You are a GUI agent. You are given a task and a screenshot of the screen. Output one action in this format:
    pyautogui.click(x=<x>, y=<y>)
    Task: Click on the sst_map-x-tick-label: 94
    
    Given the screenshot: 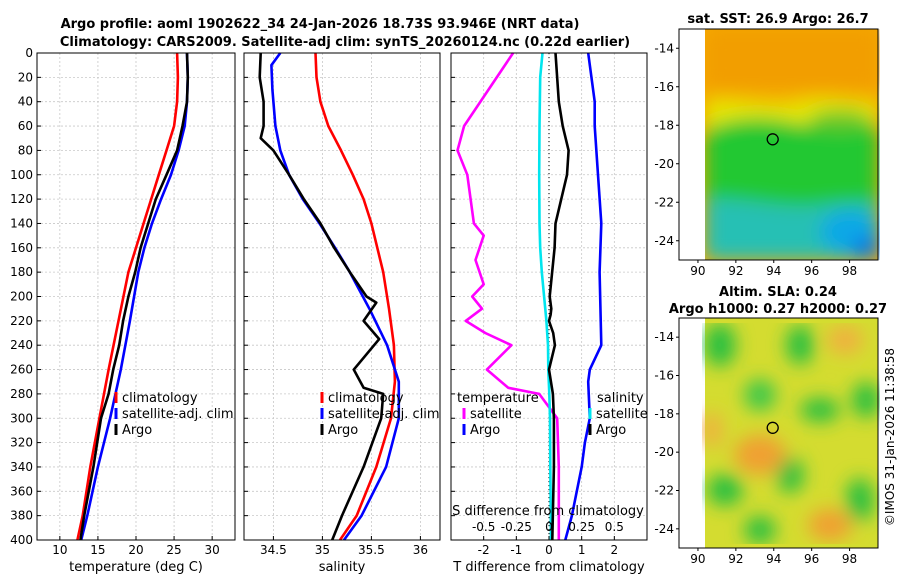 What is the action you would take?
    pyautogui.click(x=773, y=271)
    